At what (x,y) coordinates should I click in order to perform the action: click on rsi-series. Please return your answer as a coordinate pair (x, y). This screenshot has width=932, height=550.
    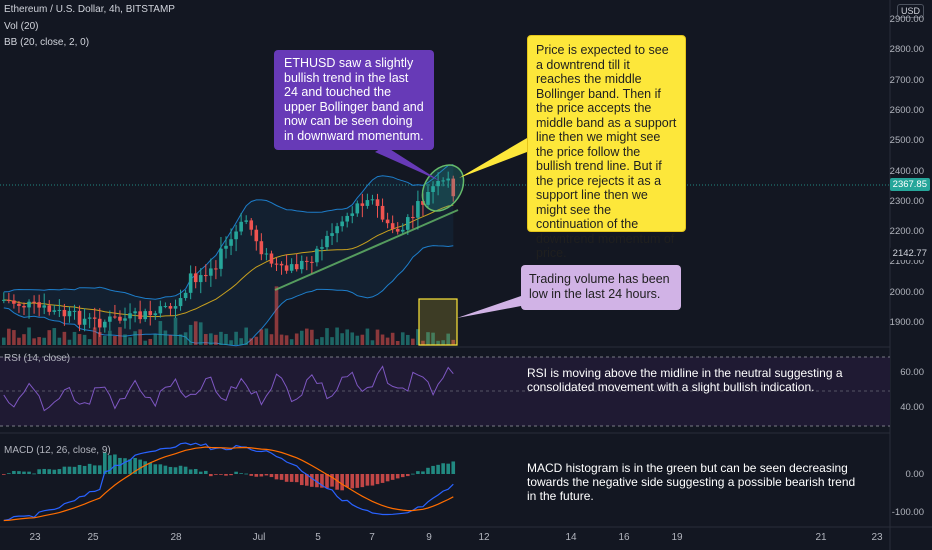
    Looking at the image, I should click on (228, 388).